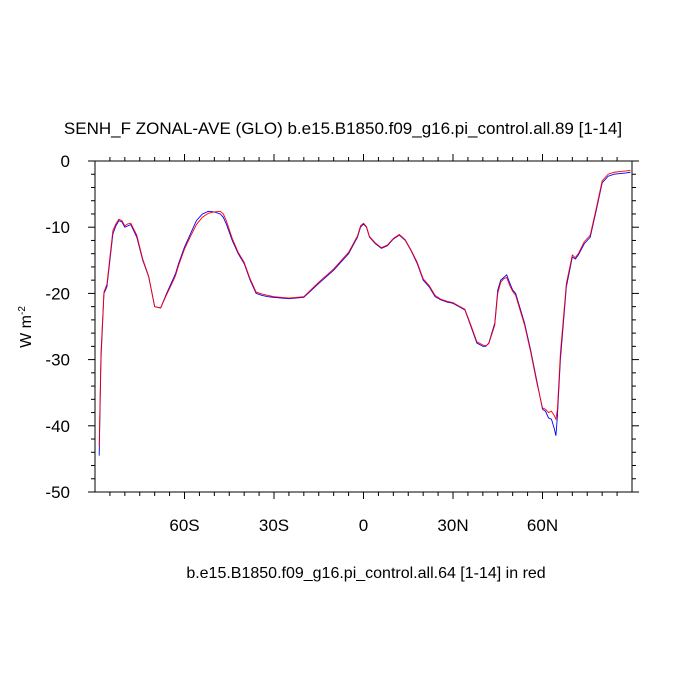 The height and width of the screenshot is (700, 700). Describe the element at coordinates (57, 293) in the screenshot. I see `y-tick-label: -20` at that location.